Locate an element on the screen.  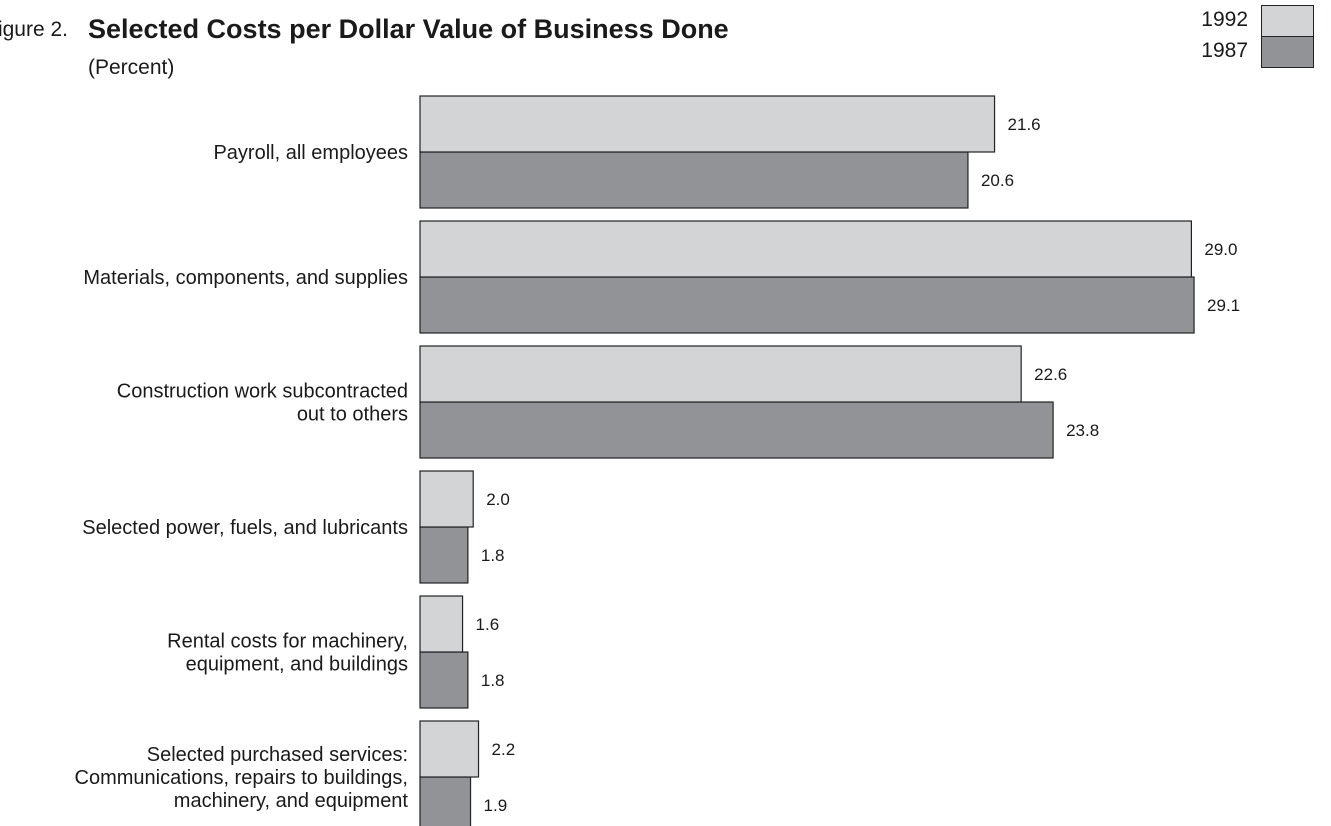
value-label-1992-4: 1.6 is located at coordinates (488, 624).